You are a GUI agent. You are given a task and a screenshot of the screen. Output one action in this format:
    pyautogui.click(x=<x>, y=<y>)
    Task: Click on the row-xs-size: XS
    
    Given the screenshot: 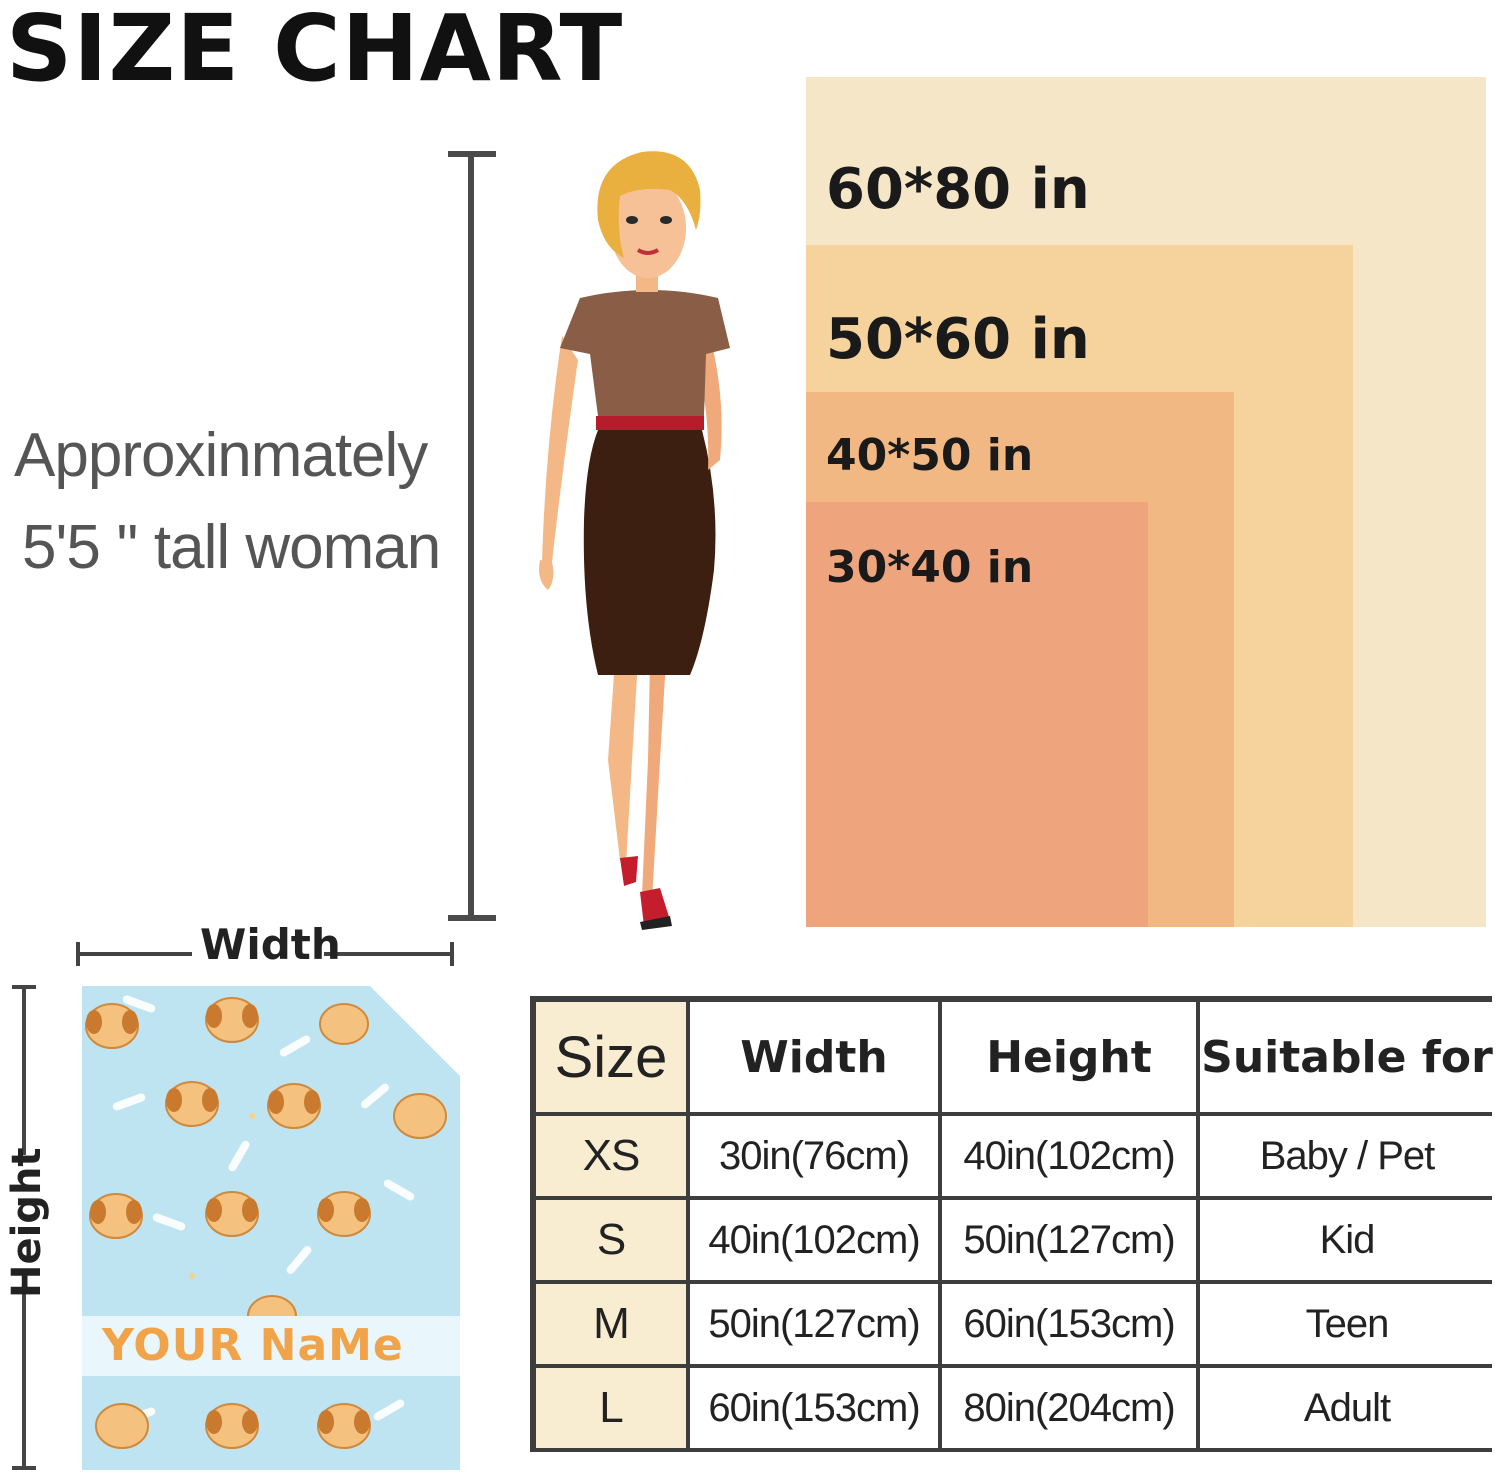 What is the action you would take?
    pyautogui.click(x=611, y=1156)
    